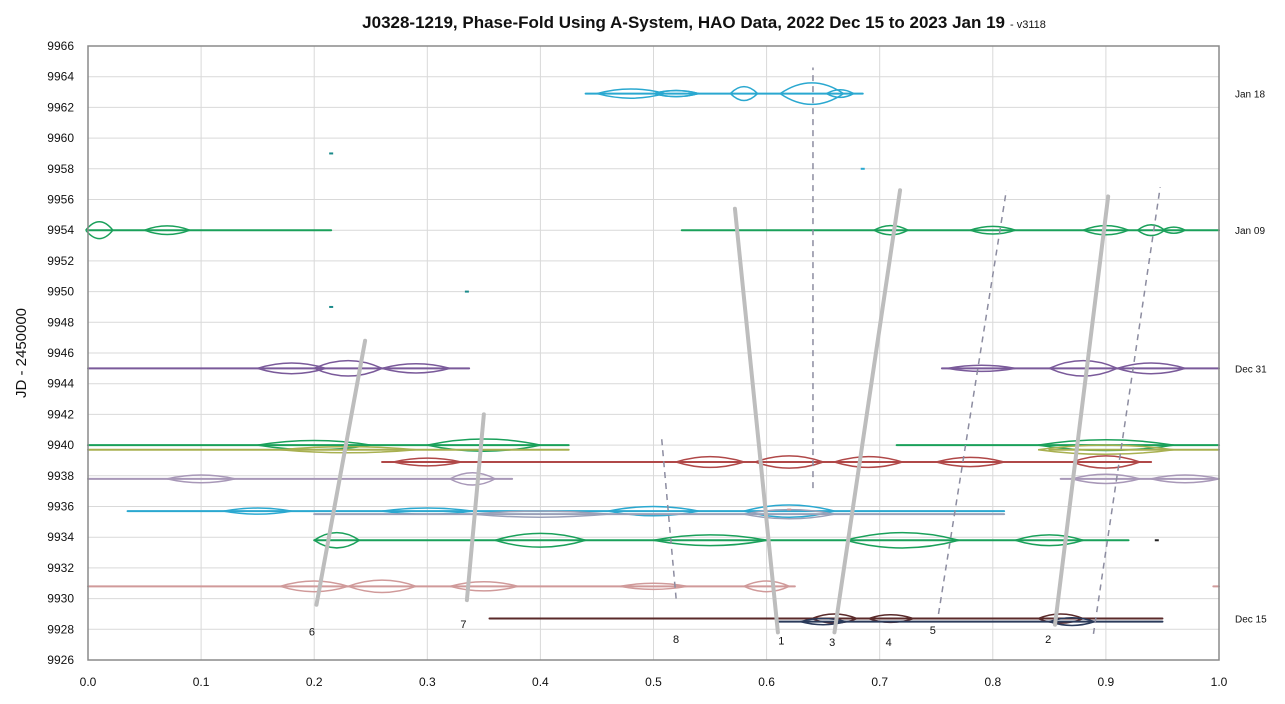 This screenshot has width=1285, height=704. What do you see at coordinates (781, 642) in the screenshot?
I see `guide-label: 1` at bounding box center [781, 642].